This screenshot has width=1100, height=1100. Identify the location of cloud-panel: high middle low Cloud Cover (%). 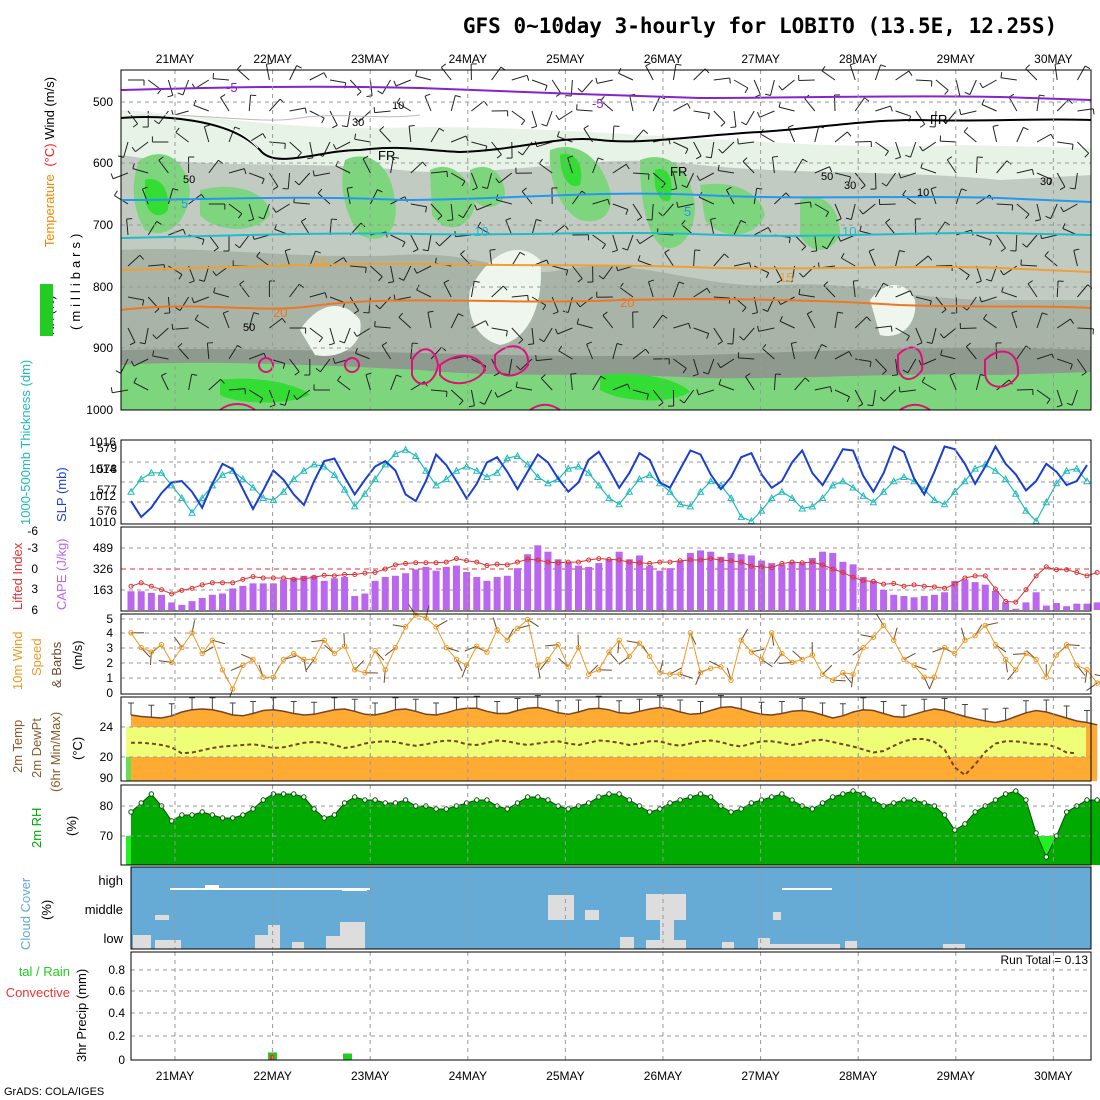
(554, 908).